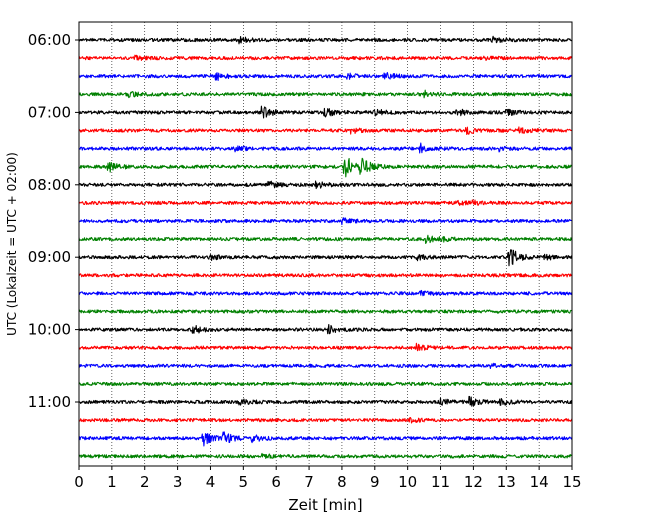  Describe the element at coordinates (112, 482) in the screenshot. I see `x-tick-label: 1` at that location.